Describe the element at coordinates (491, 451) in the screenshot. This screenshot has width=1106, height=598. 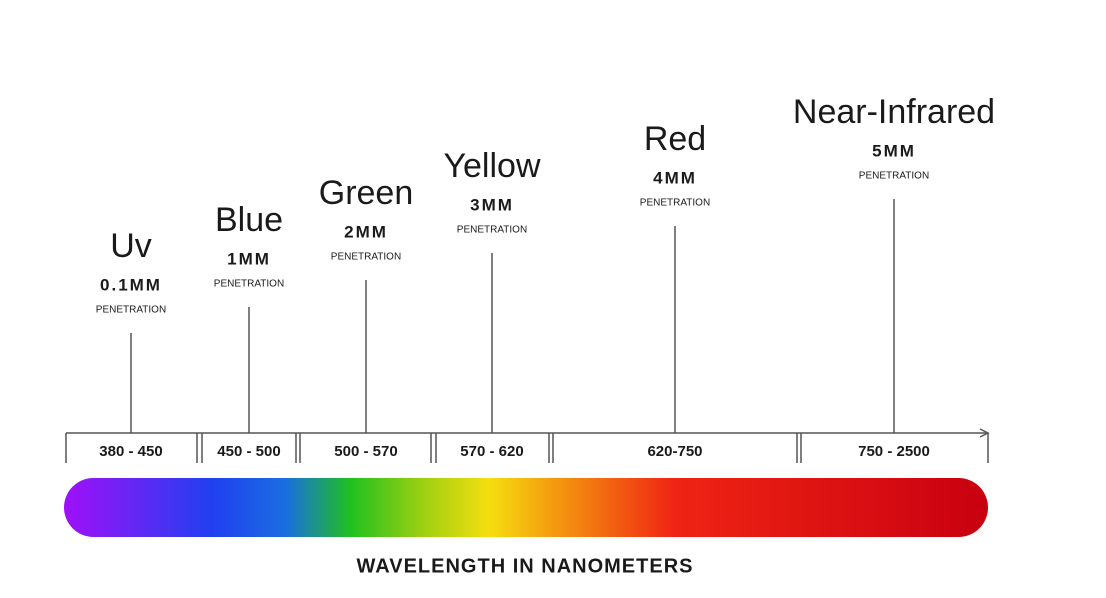
I see `range-label: 570 - 620` at that location.